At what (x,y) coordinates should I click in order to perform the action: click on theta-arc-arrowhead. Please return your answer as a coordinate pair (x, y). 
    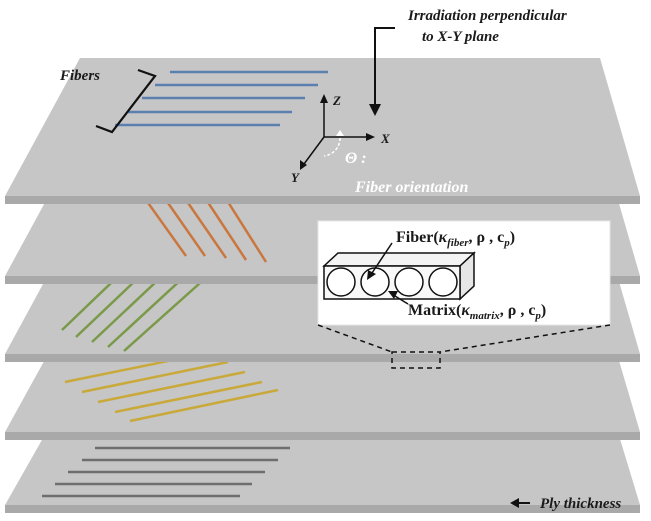
    Looking at the image, I should click on (340, 133).